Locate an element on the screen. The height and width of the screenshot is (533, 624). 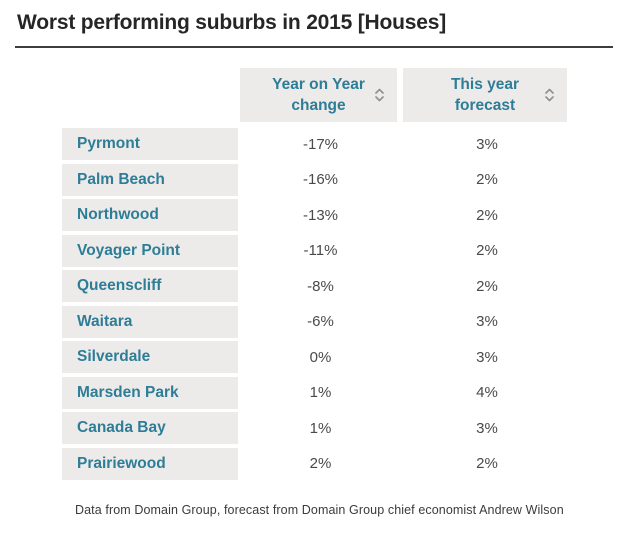
suburb-name-cell: Northwood is located at coordinates (150, 215).